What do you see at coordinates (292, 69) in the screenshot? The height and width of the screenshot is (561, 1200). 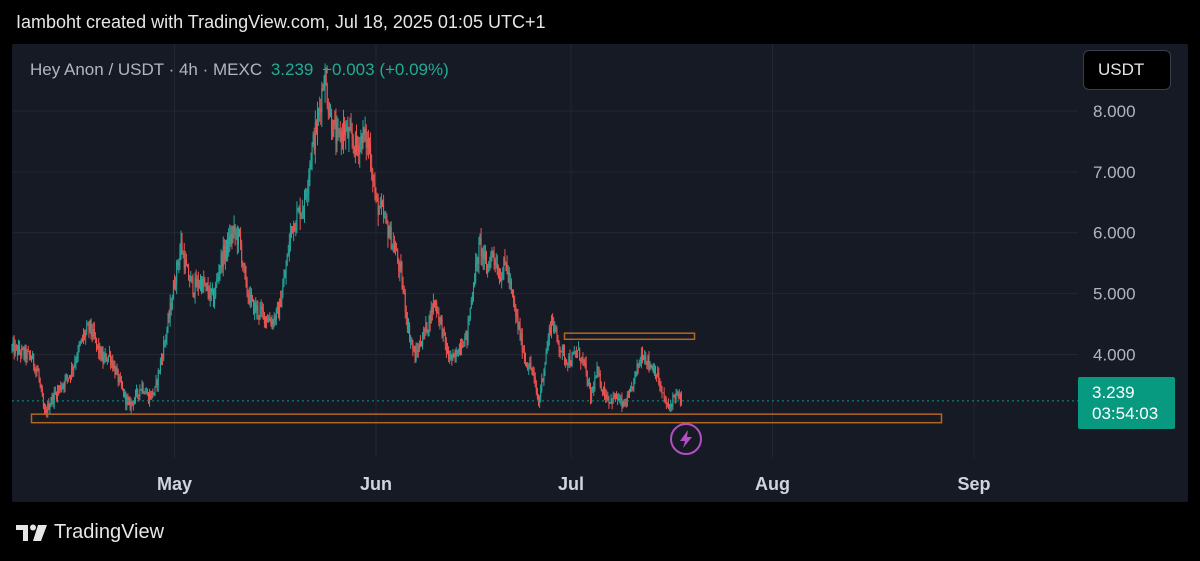 I see `last-price-value: 3.239` at bounding box center [292, 69].